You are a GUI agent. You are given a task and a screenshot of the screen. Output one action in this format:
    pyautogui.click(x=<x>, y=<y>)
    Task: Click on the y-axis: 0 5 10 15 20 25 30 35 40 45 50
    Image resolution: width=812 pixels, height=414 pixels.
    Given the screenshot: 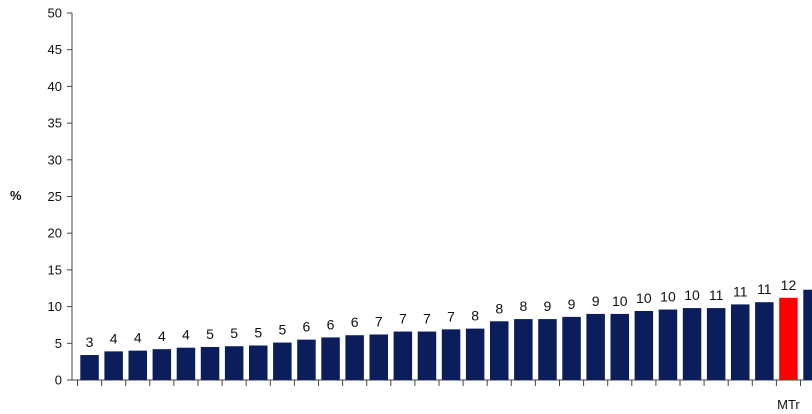 What is the action you would take?
    pyautogui.click(x=60, y=197)
    